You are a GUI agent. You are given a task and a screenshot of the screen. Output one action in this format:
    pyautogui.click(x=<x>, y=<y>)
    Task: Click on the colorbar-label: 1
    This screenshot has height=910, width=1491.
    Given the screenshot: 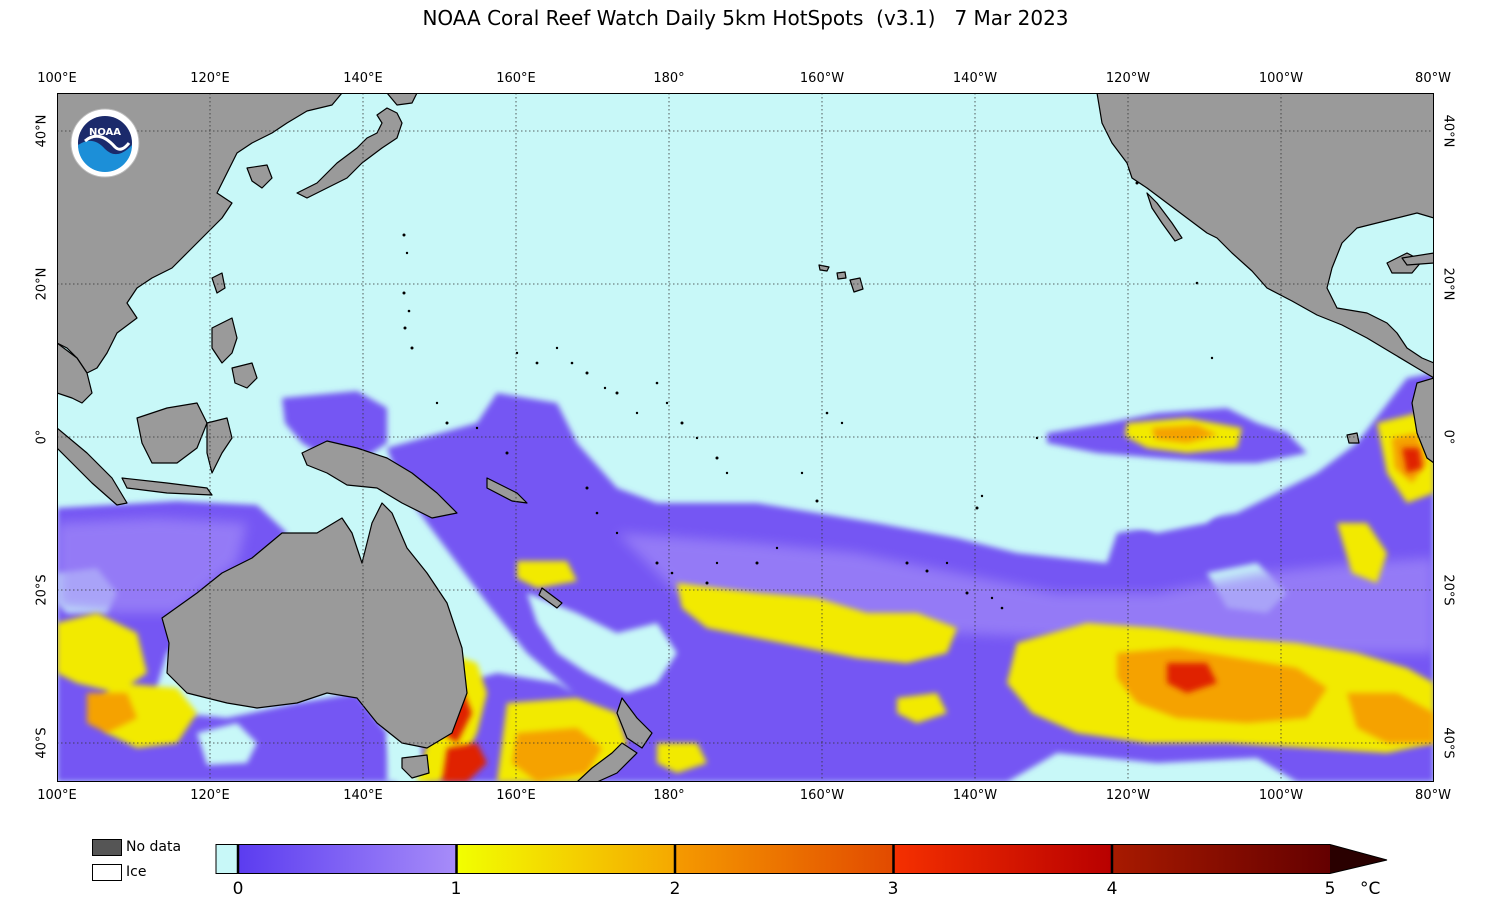 What is the action you would take?
    pyautogui.click(x=456, y=889)
    